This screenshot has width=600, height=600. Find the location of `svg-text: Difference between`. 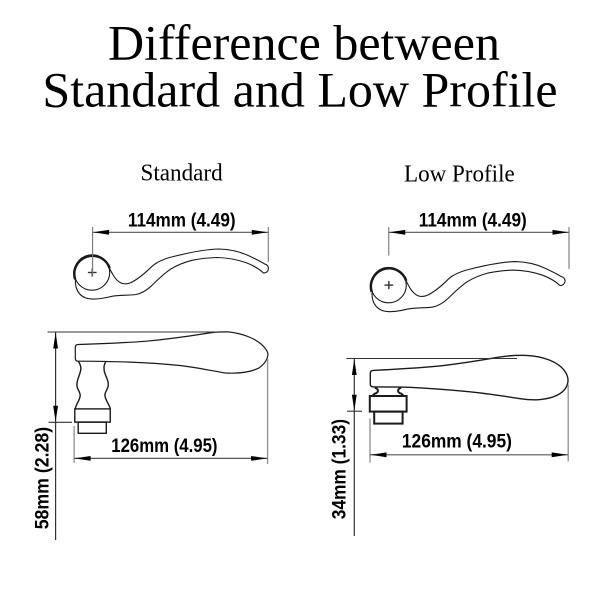

svg-text: Difference between is located at coordinates (304, 43).